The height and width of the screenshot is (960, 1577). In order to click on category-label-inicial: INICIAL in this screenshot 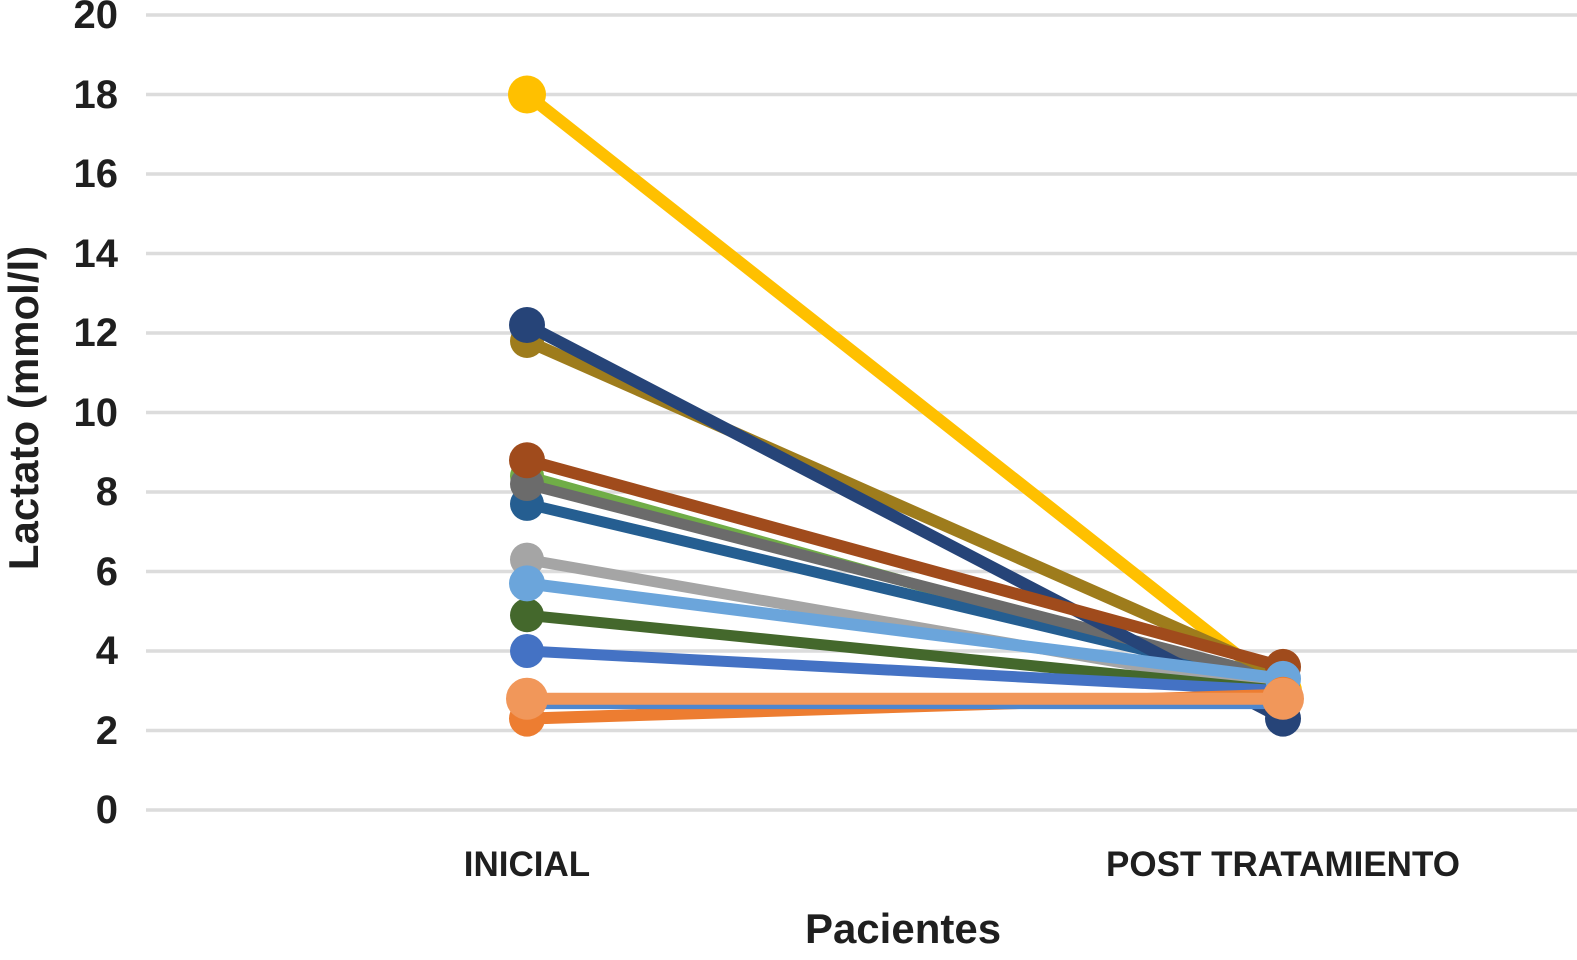, I will do `click(527, 864)`.